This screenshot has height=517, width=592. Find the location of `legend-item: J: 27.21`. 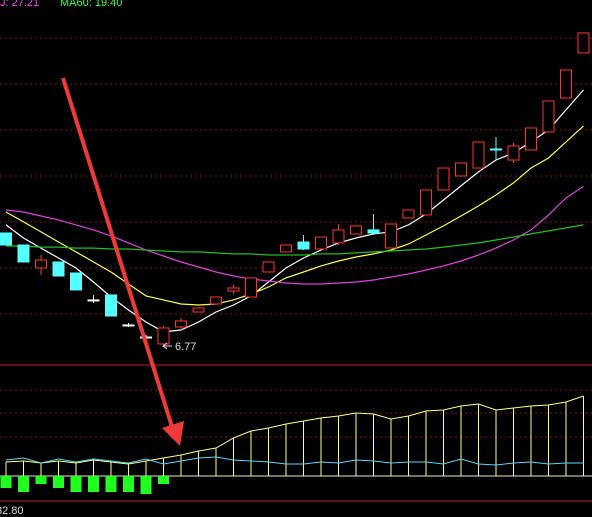

legend-item: J: 27.21 is located at coordinates (19, 4).